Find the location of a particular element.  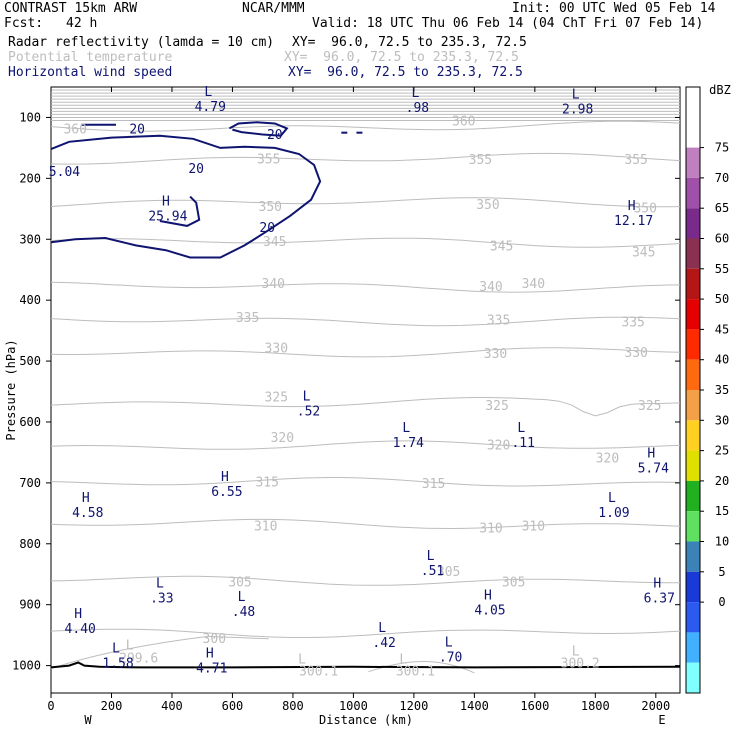

wind-extremum-value: .48 is located at coordinates (243, 612).